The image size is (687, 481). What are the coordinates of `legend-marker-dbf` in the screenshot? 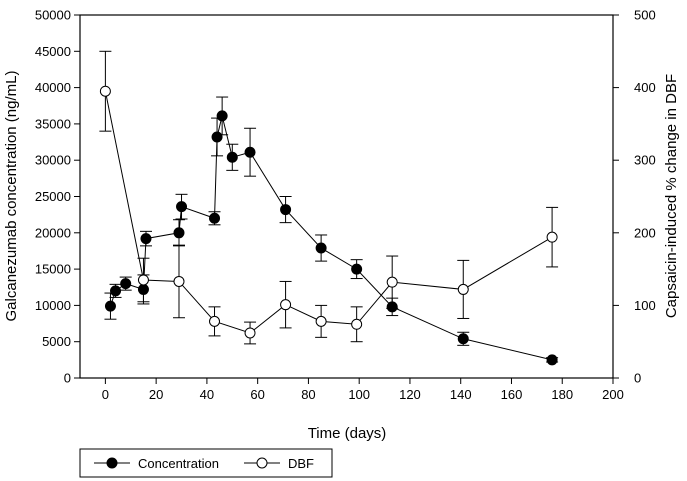 It's located at (262, 463).